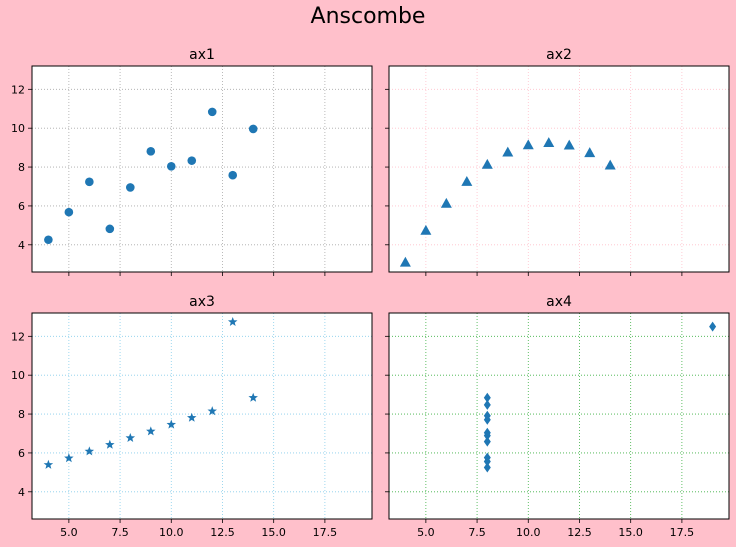  I want to click on figure-title: Anscombe, so click(368, 16).